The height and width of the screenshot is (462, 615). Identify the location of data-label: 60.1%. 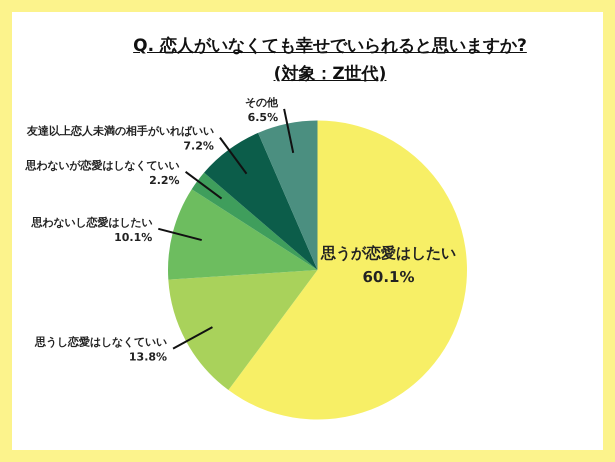
(388, 277).